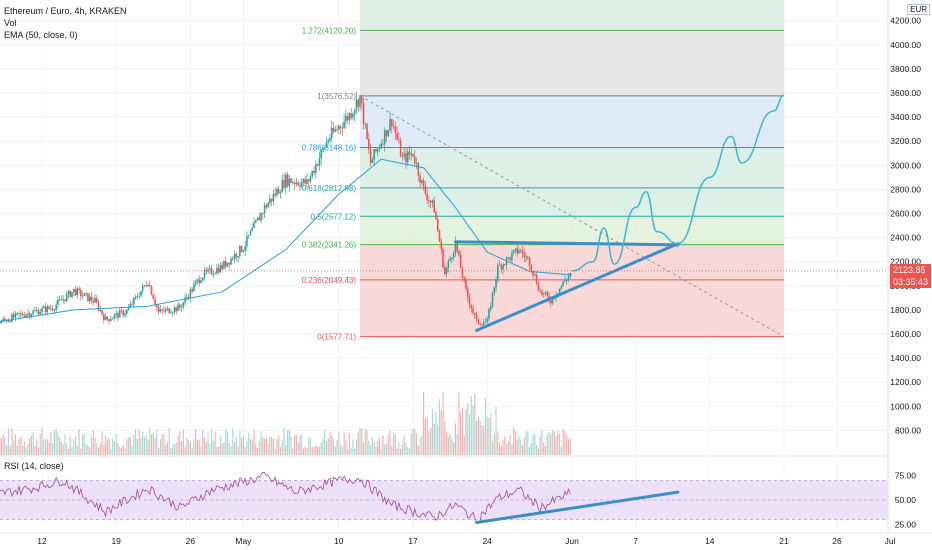  Describe the element at coordinates (577, 507) in the screenshot. I see `rsi-trendline` at that location.